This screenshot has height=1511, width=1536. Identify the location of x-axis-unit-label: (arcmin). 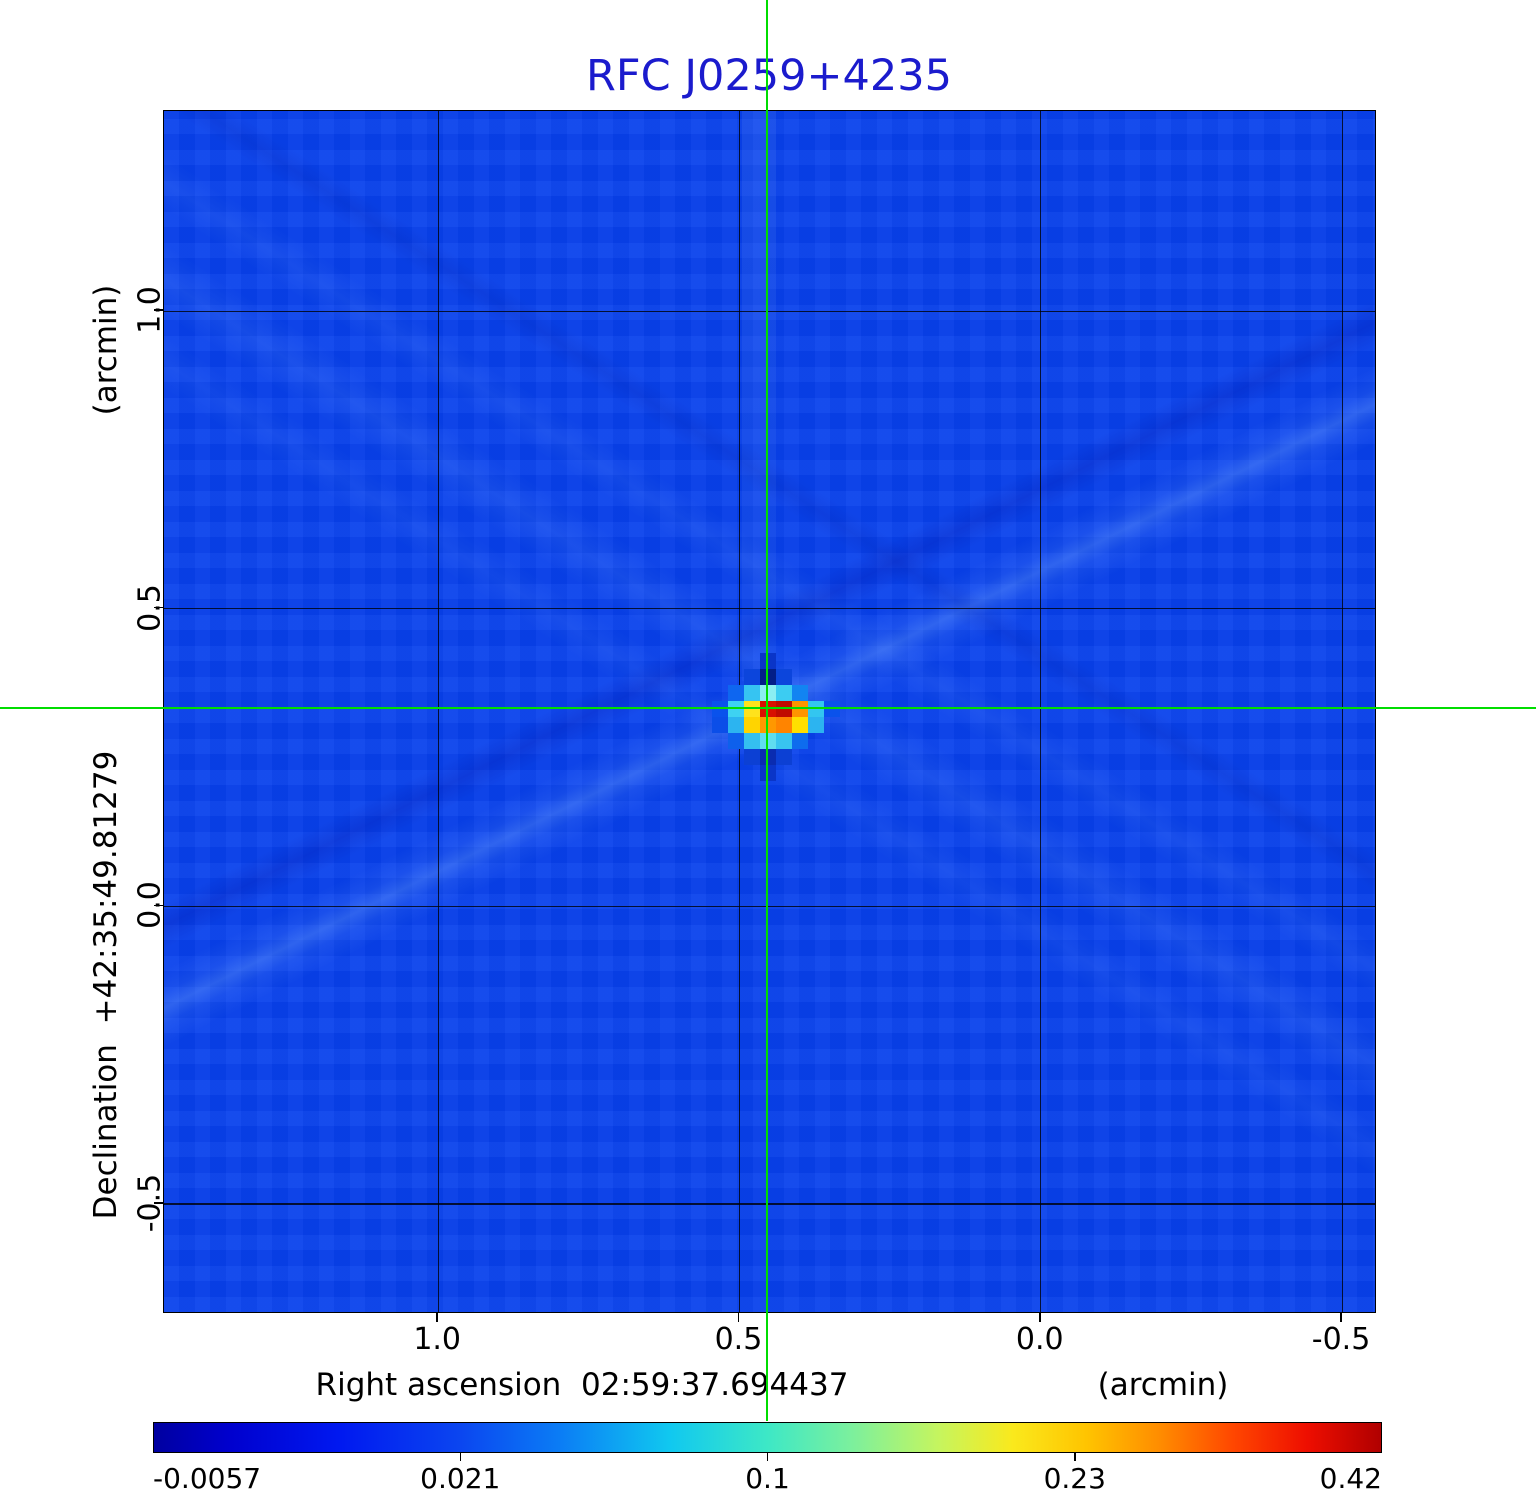
(1163, 1385).